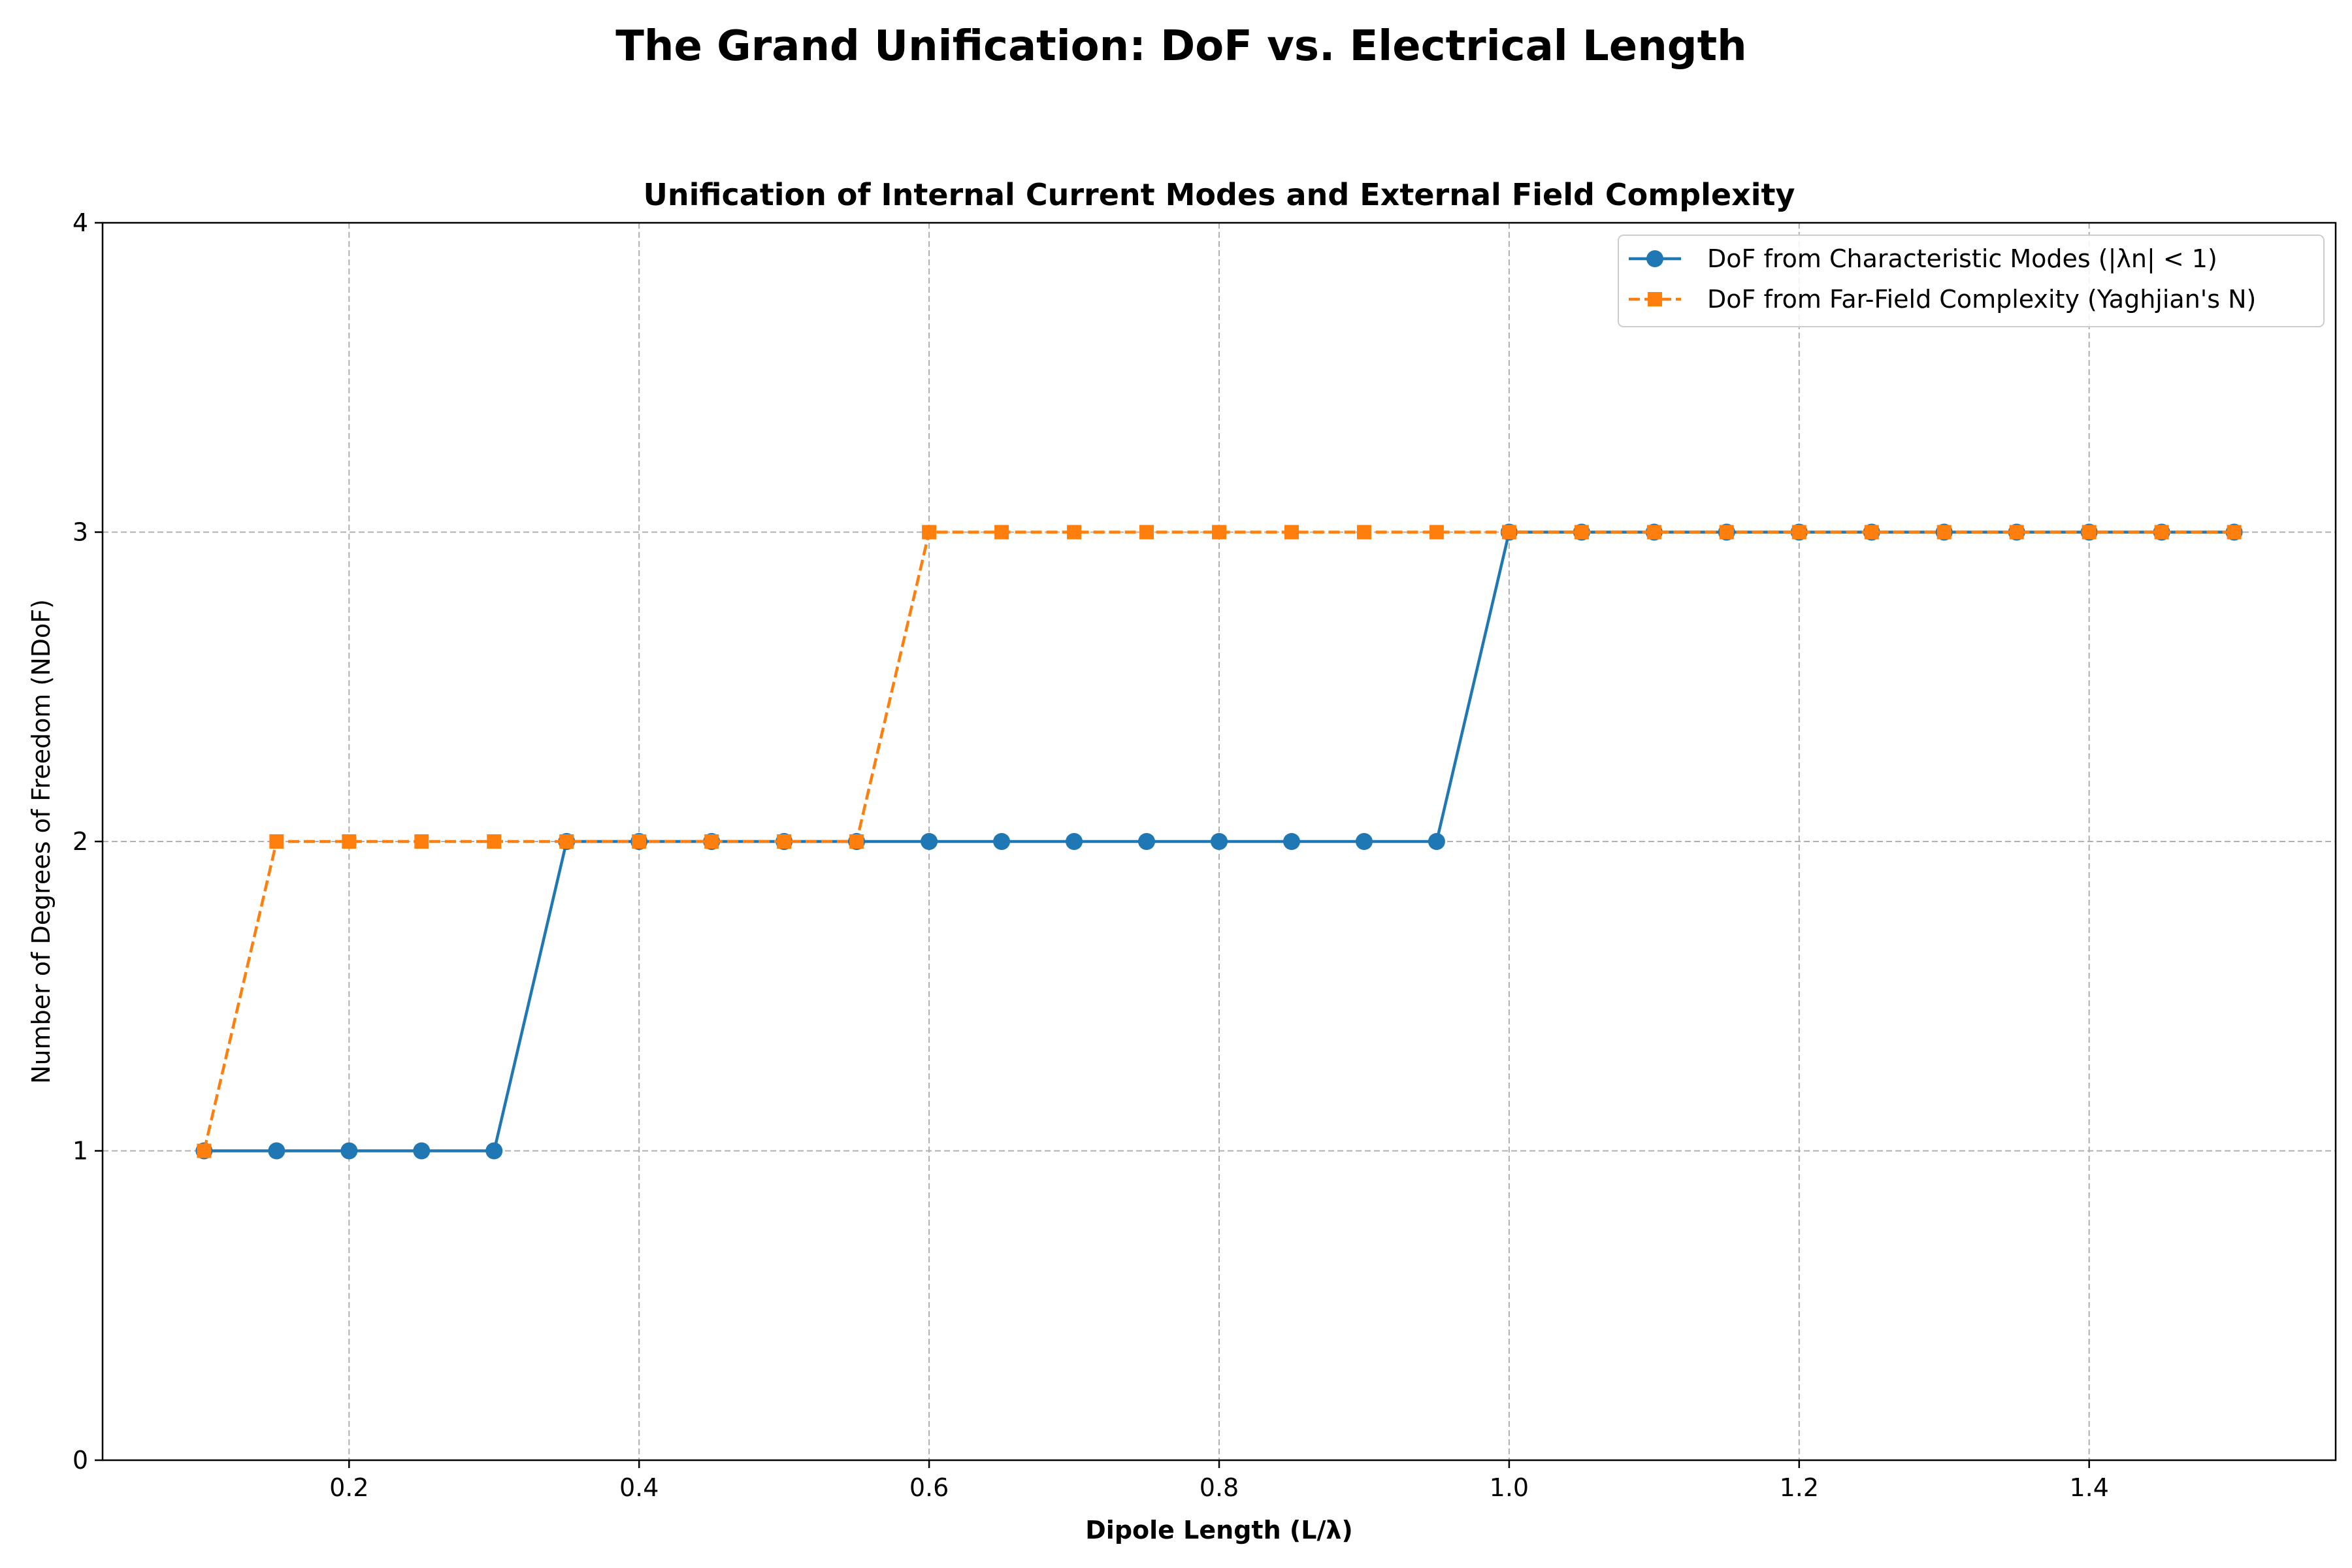 The width and height of the screenshot is (2352, 1568). I want to click on x-axis-label: Dipole Length (L/λ), so click(1218, 1530).